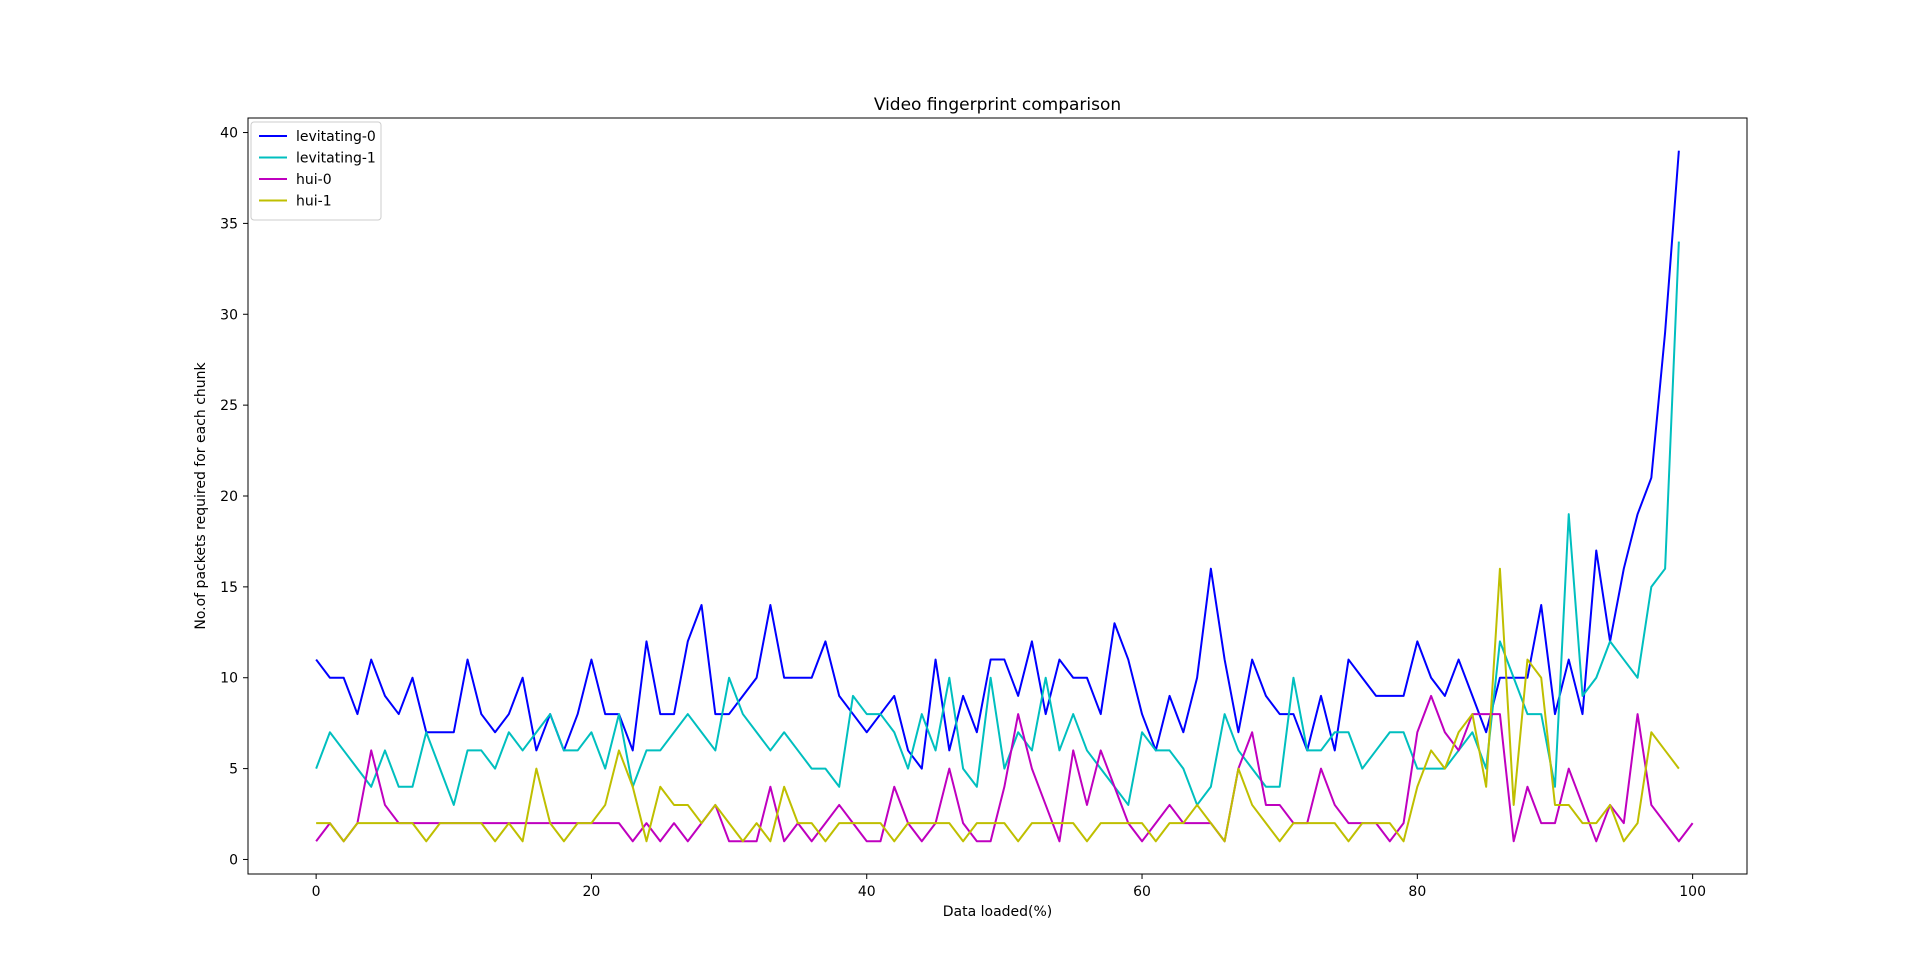 Image resolution: width=1920 pixels, height=974 pixels. I want to click on y-tick-label: 0, so click(233, 860).